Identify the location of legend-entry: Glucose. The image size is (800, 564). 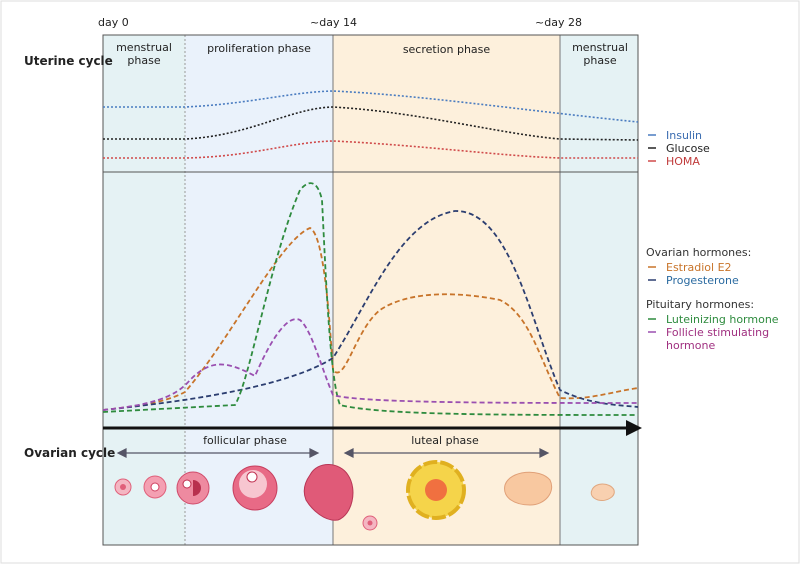
(688, 148).